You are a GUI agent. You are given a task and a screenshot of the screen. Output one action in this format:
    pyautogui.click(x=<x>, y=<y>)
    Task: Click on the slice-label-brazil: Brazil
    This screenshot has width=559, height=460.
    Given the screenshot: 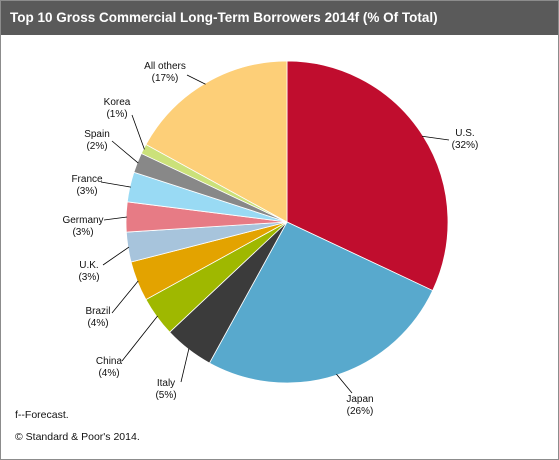 What is the action you would take?
    pyautogui.click(x=97, y=311)
    